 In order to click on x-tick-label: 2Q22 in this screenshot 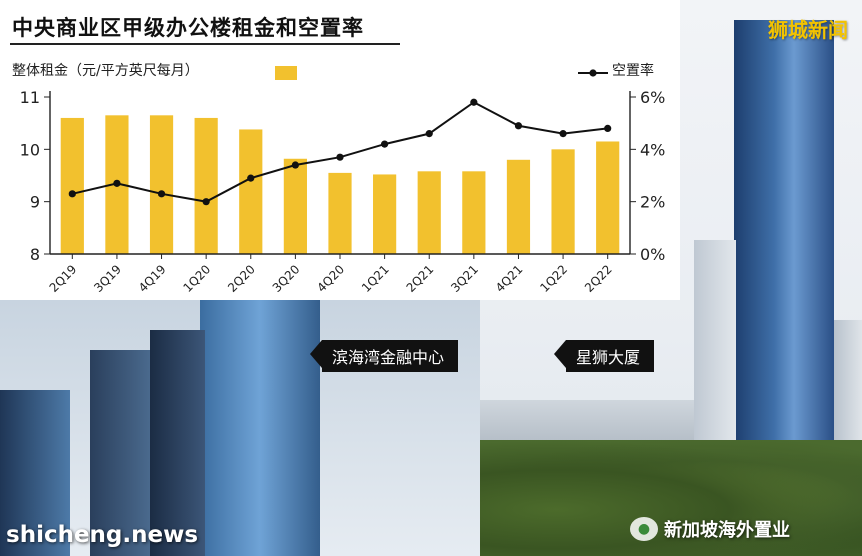, I will do `click(598, 278)`.